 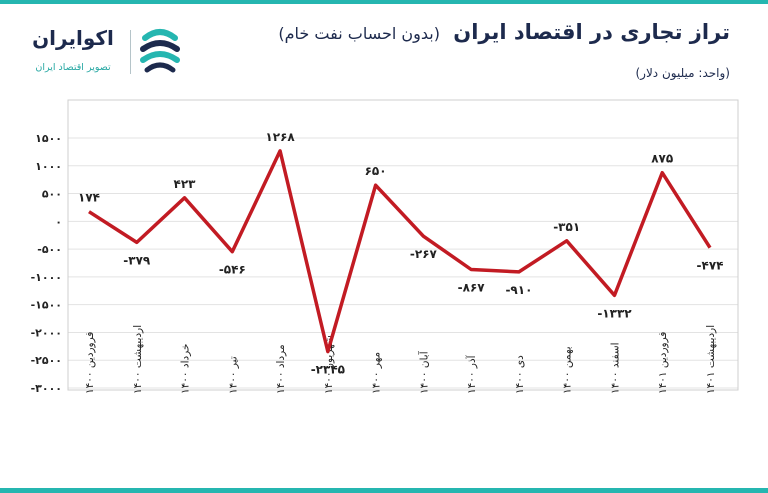 I want to click on data-label: ۸۷۵, so click(x=662, y=159).